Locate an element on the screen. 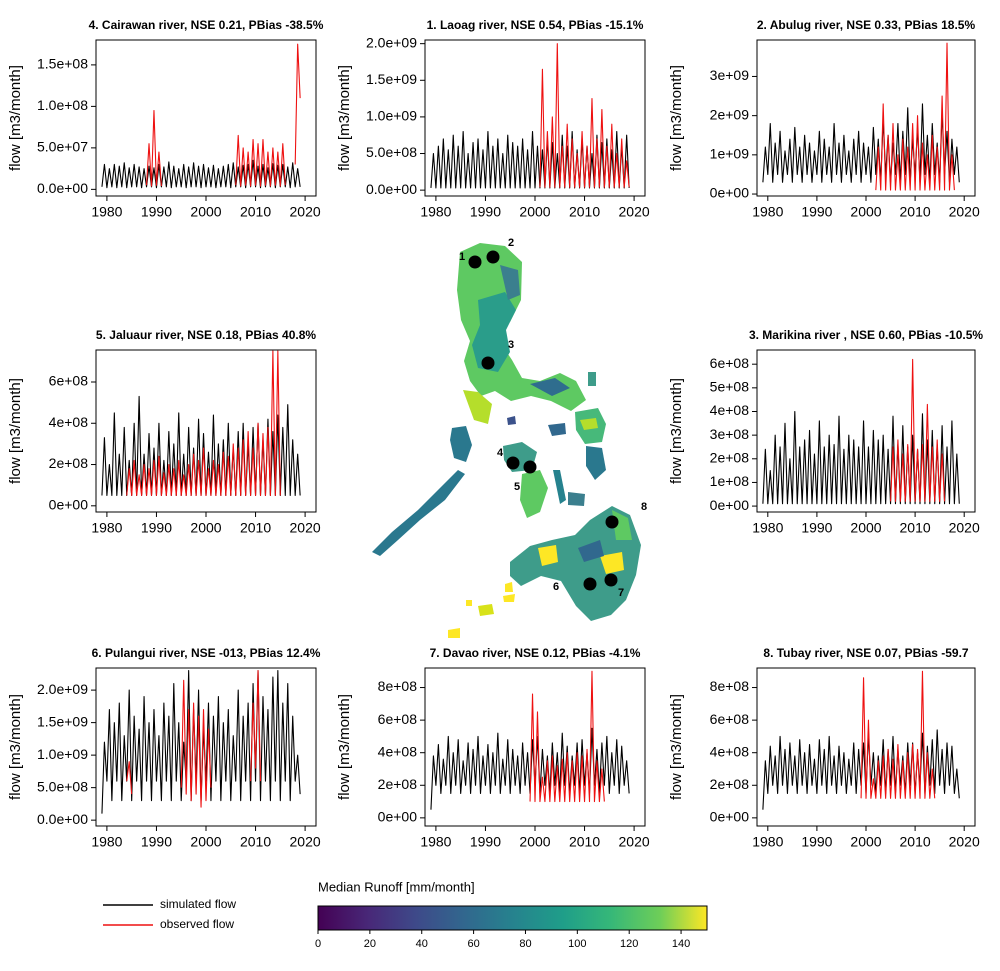  panel-title: 1. Laoag river, NSE 0.54, PBias -15.1% is located at coordinates (535, 25).